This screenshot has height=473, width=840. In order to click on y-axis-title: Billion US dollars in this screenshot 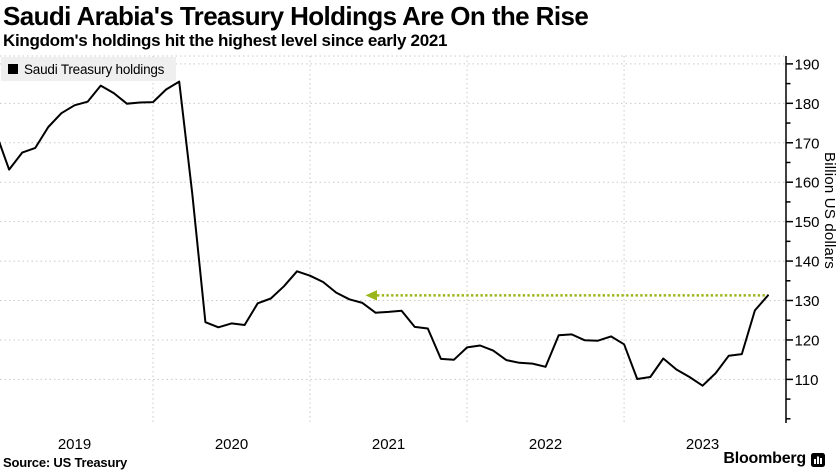, I will do `click(829, 210)`.